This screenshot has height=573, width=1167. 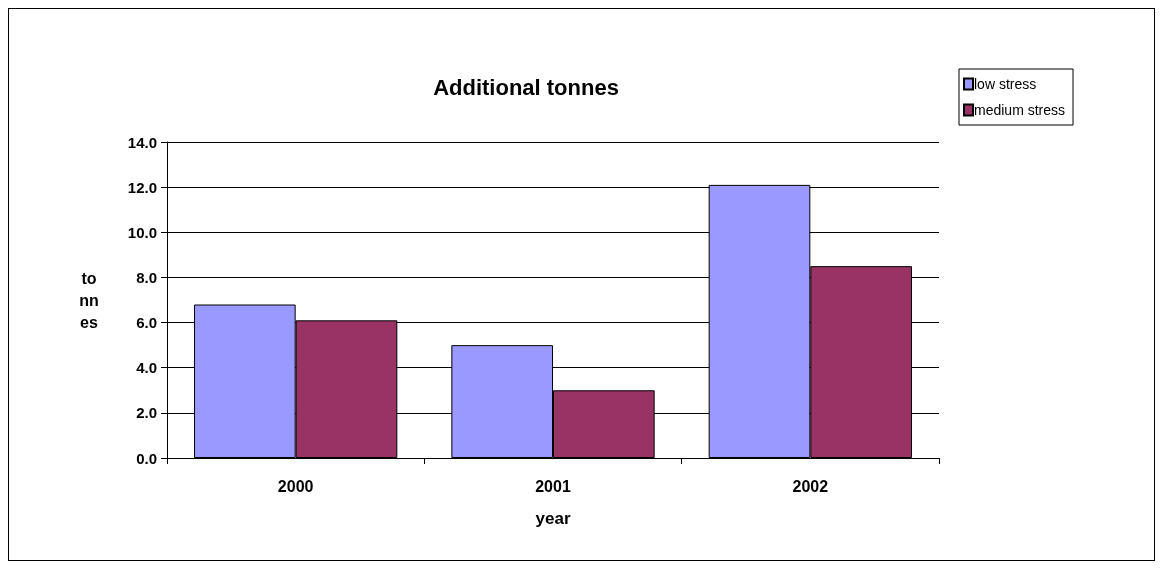 What do you see at coordinates (146, 458) in the screenshot?
I see `y-tick-label: 0.0` at bounding box center [146, 458].